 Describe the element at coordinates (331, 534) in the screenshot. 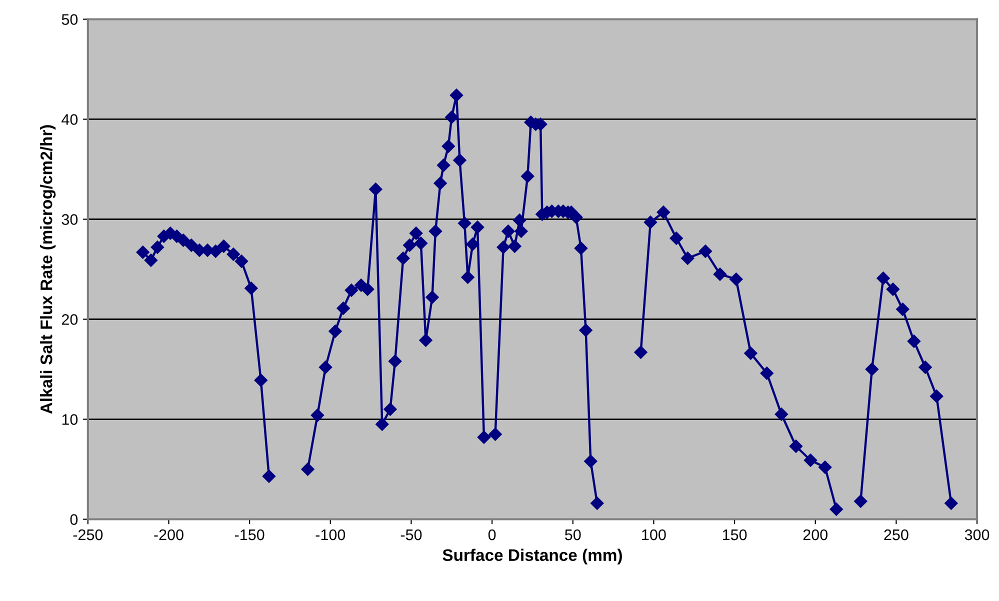

I see `x-tick-label: -100` at that location.